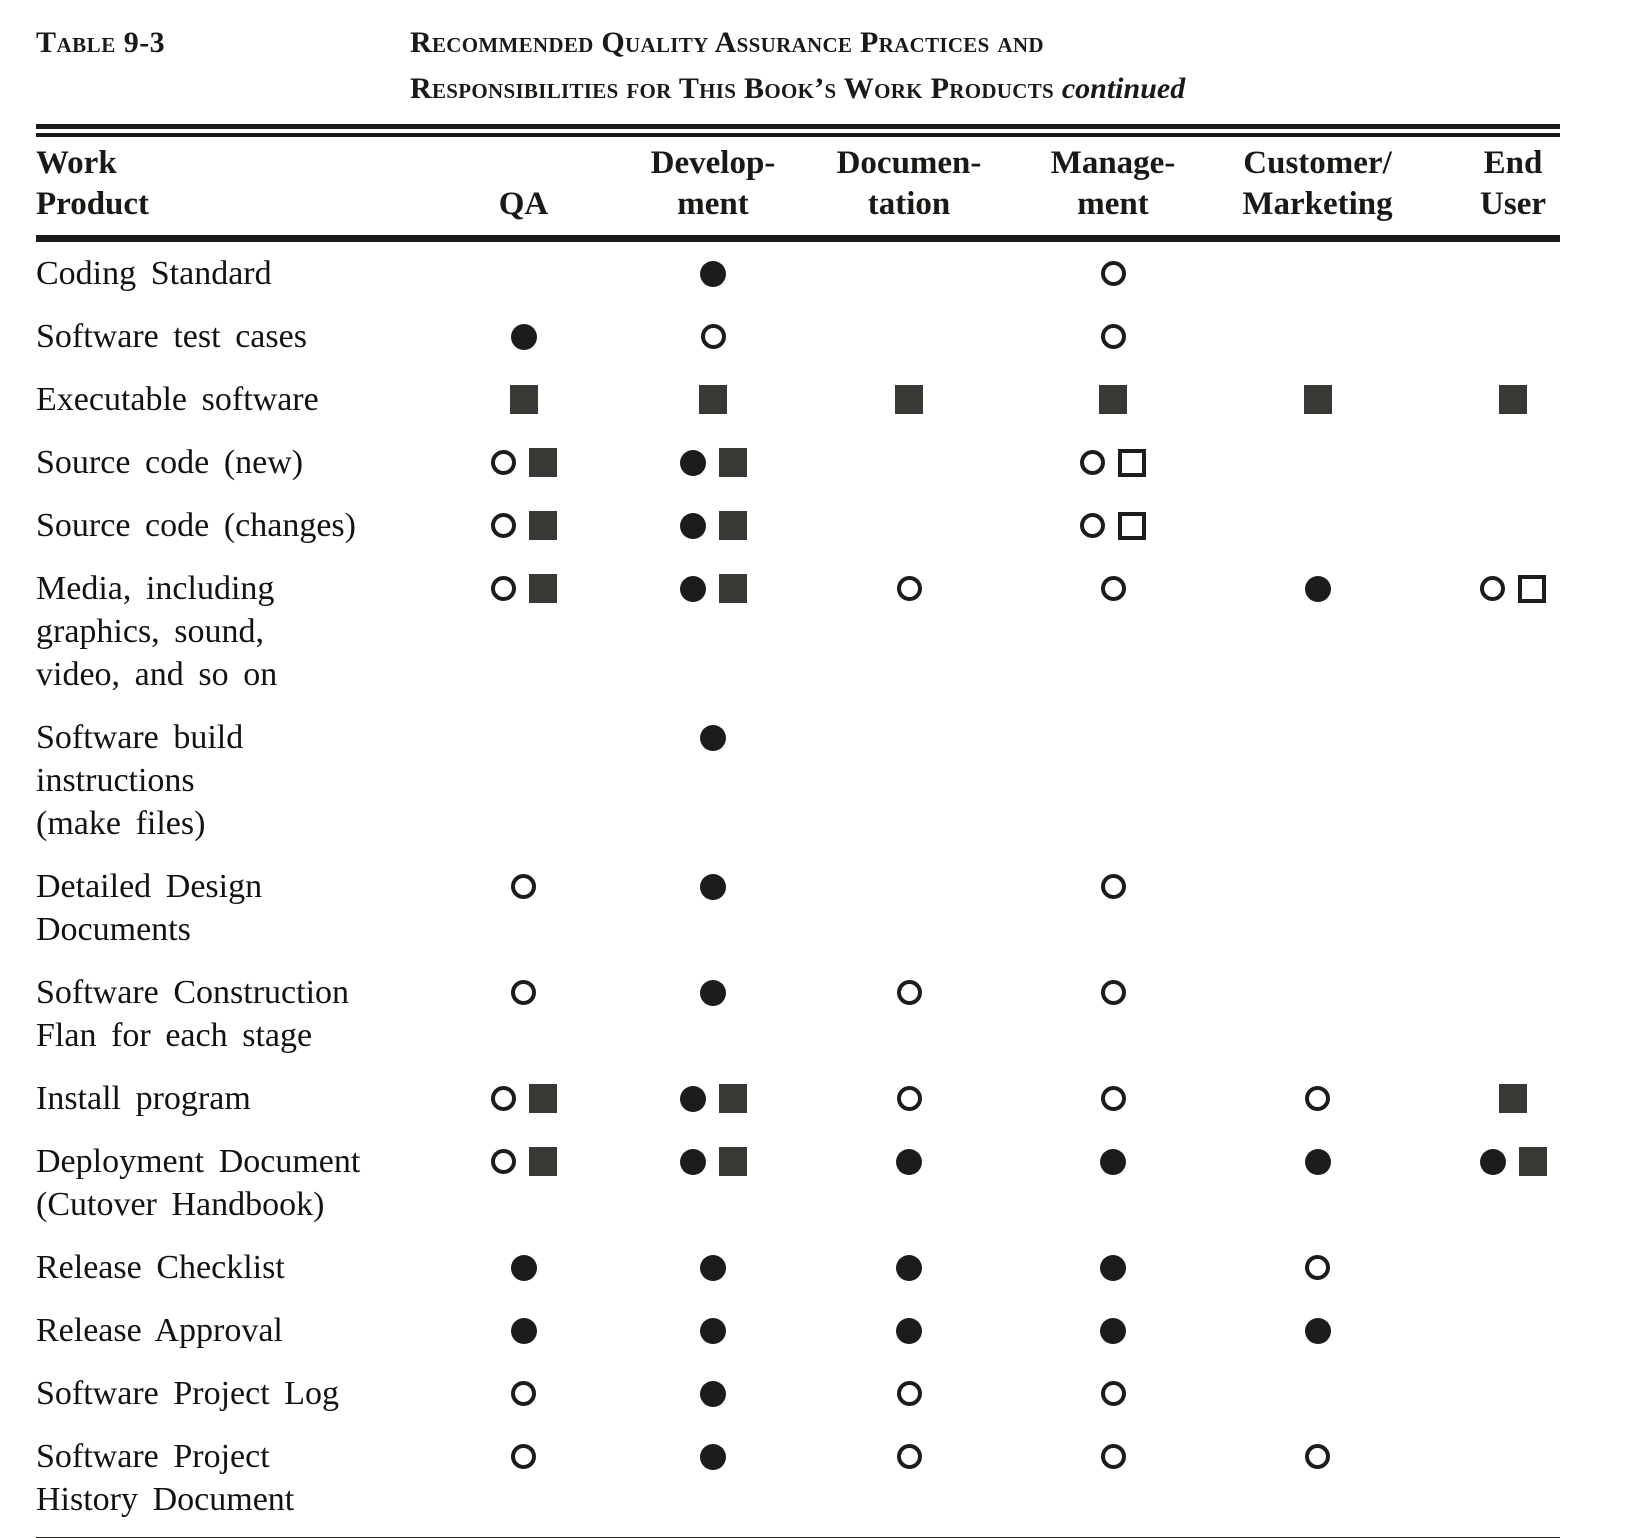 Image resolution: width=1642 pixels, height=1538 pixels. I want to click on table-row: Install program, so click(798, 1098).